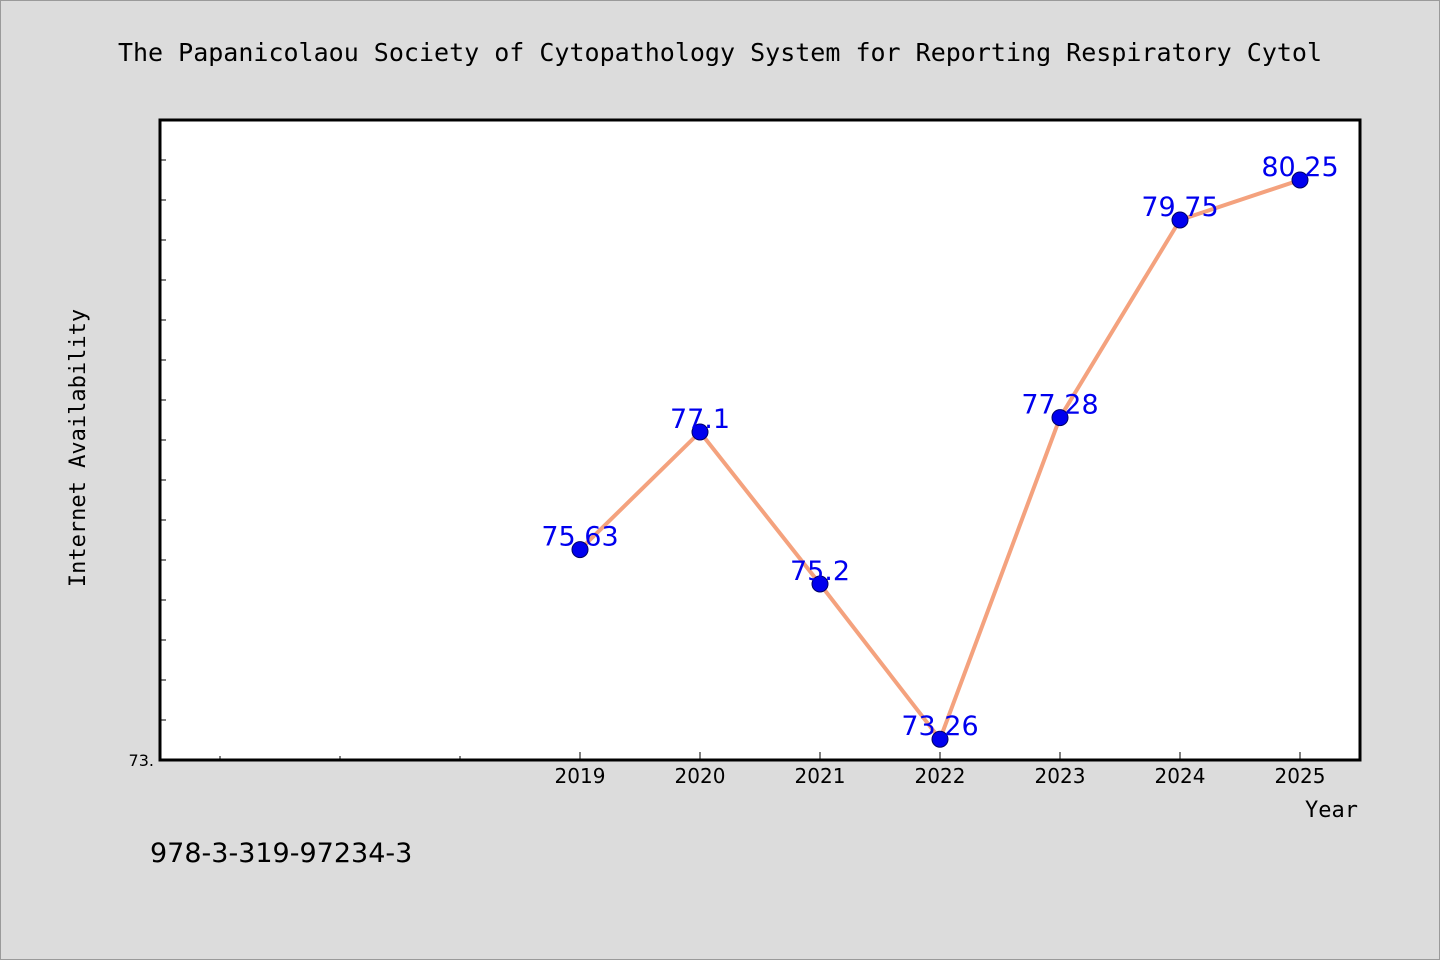 This screenshot has height=960, width=1440. I want to click on x-axis-label: Year, so click(1331, 810).